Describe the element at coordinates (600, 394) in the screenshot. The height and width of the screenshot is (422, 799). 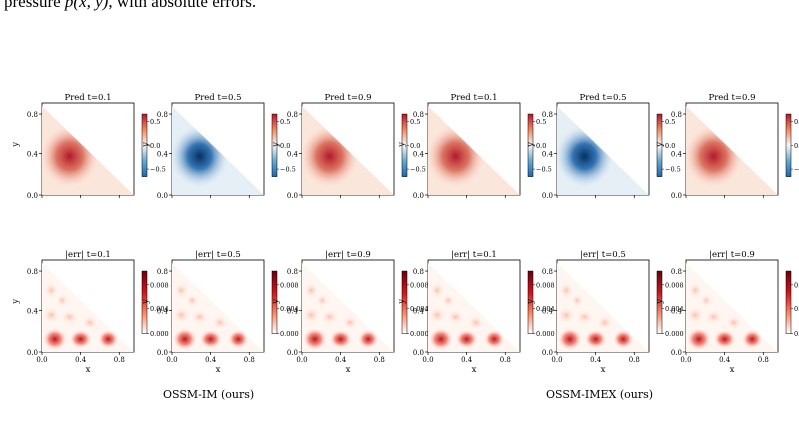
I see `method-label-imex: OSSM-IMEX (ours)` at that location.